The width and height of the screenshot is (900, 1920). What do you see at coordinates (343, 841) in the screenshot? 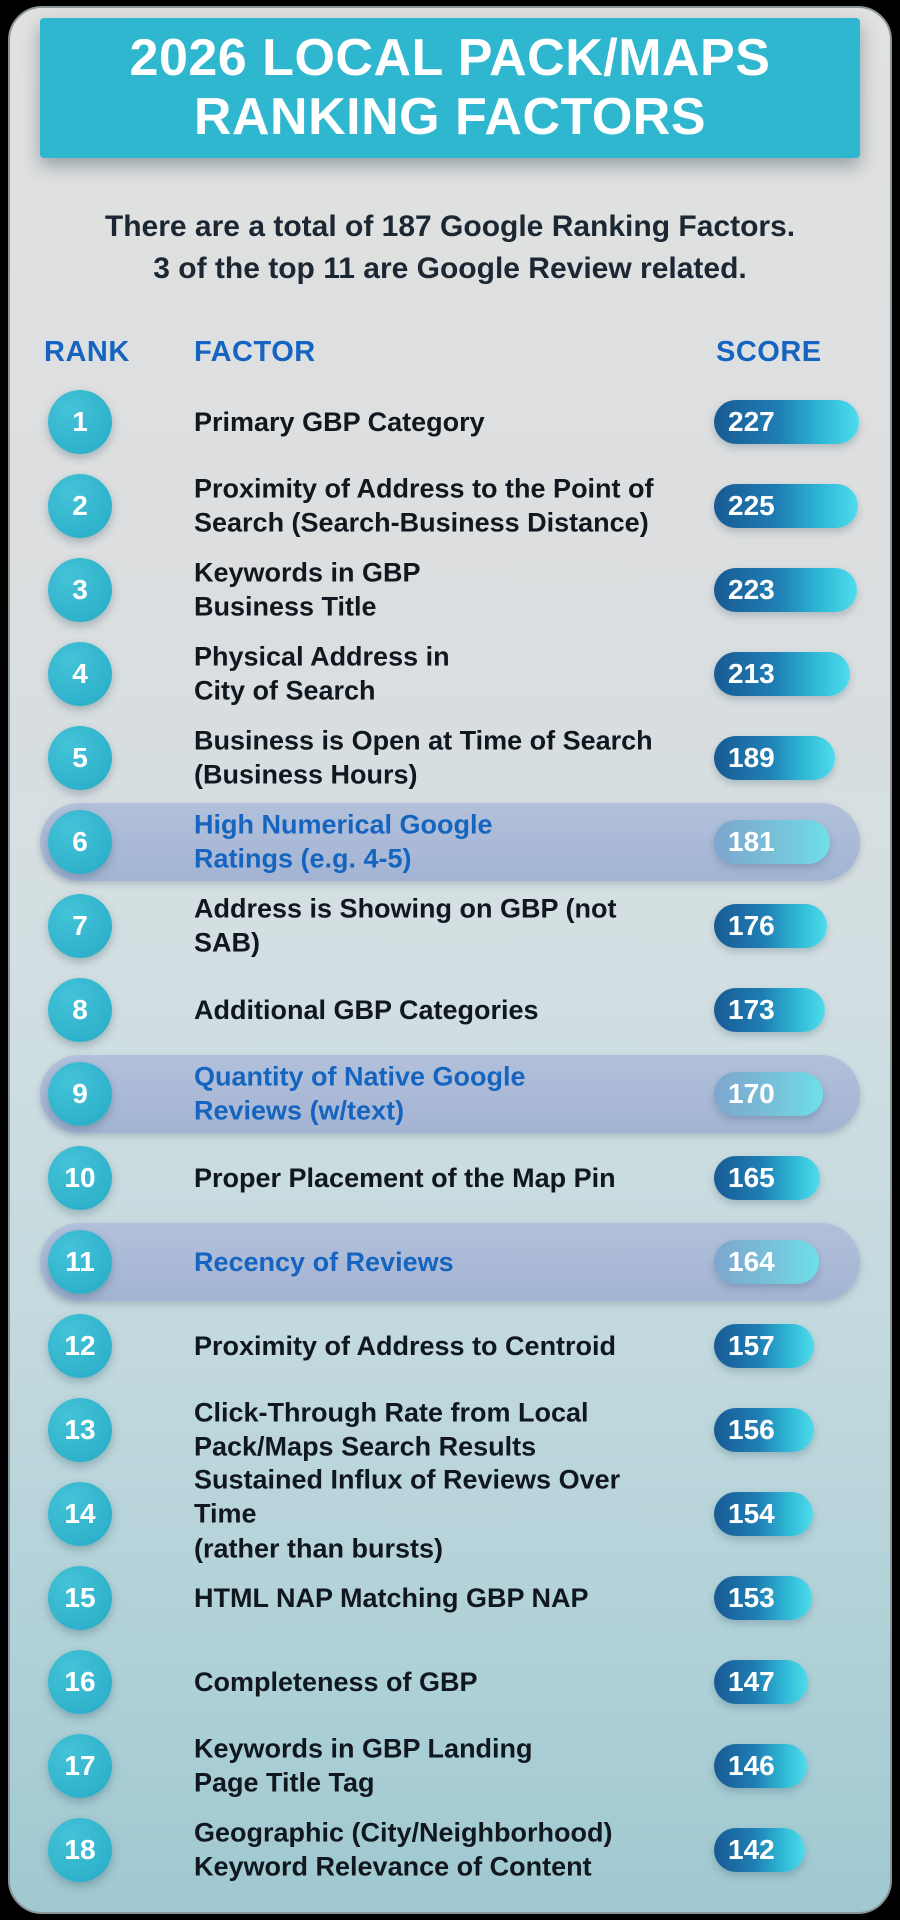
I see `factor-label: High Numerical Google Ratings (e.g. 4-5)` at bounding box center [343, 841].